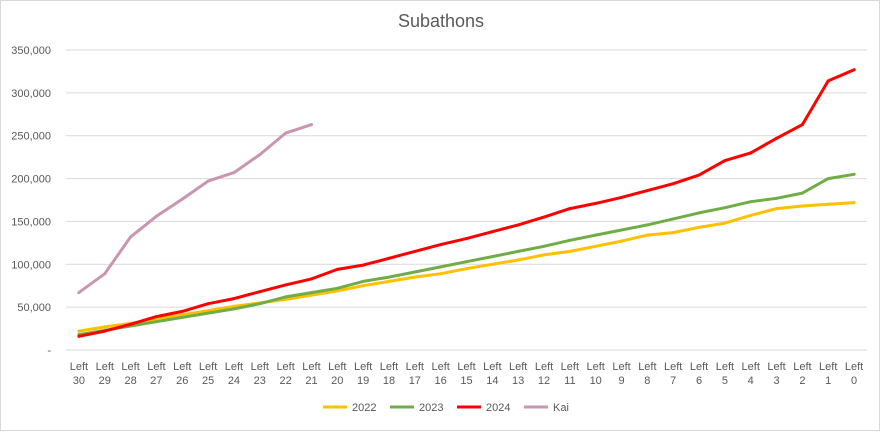 This screenshot has height=435, width=880. I want to click on x-tick-label: Left 1, so click(828, 374).